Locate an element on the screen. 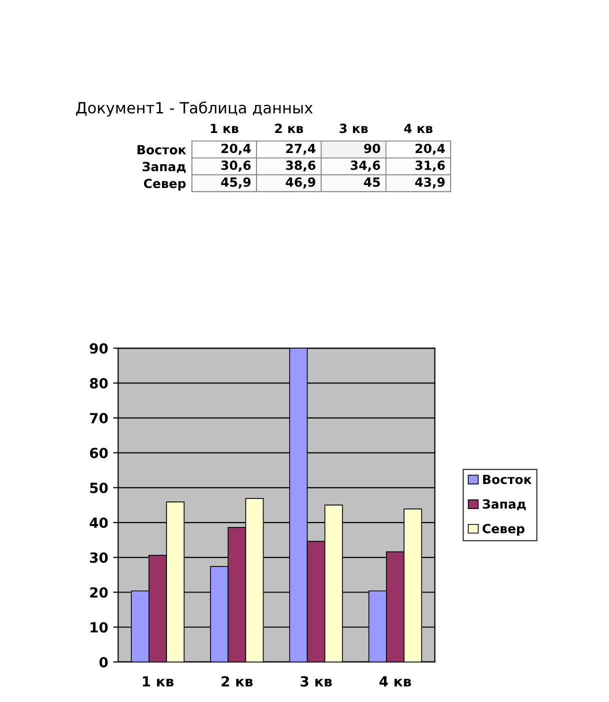 This screenshot has width=609, height=702. data-label: 31,6 is located at coordinates (430, 166).